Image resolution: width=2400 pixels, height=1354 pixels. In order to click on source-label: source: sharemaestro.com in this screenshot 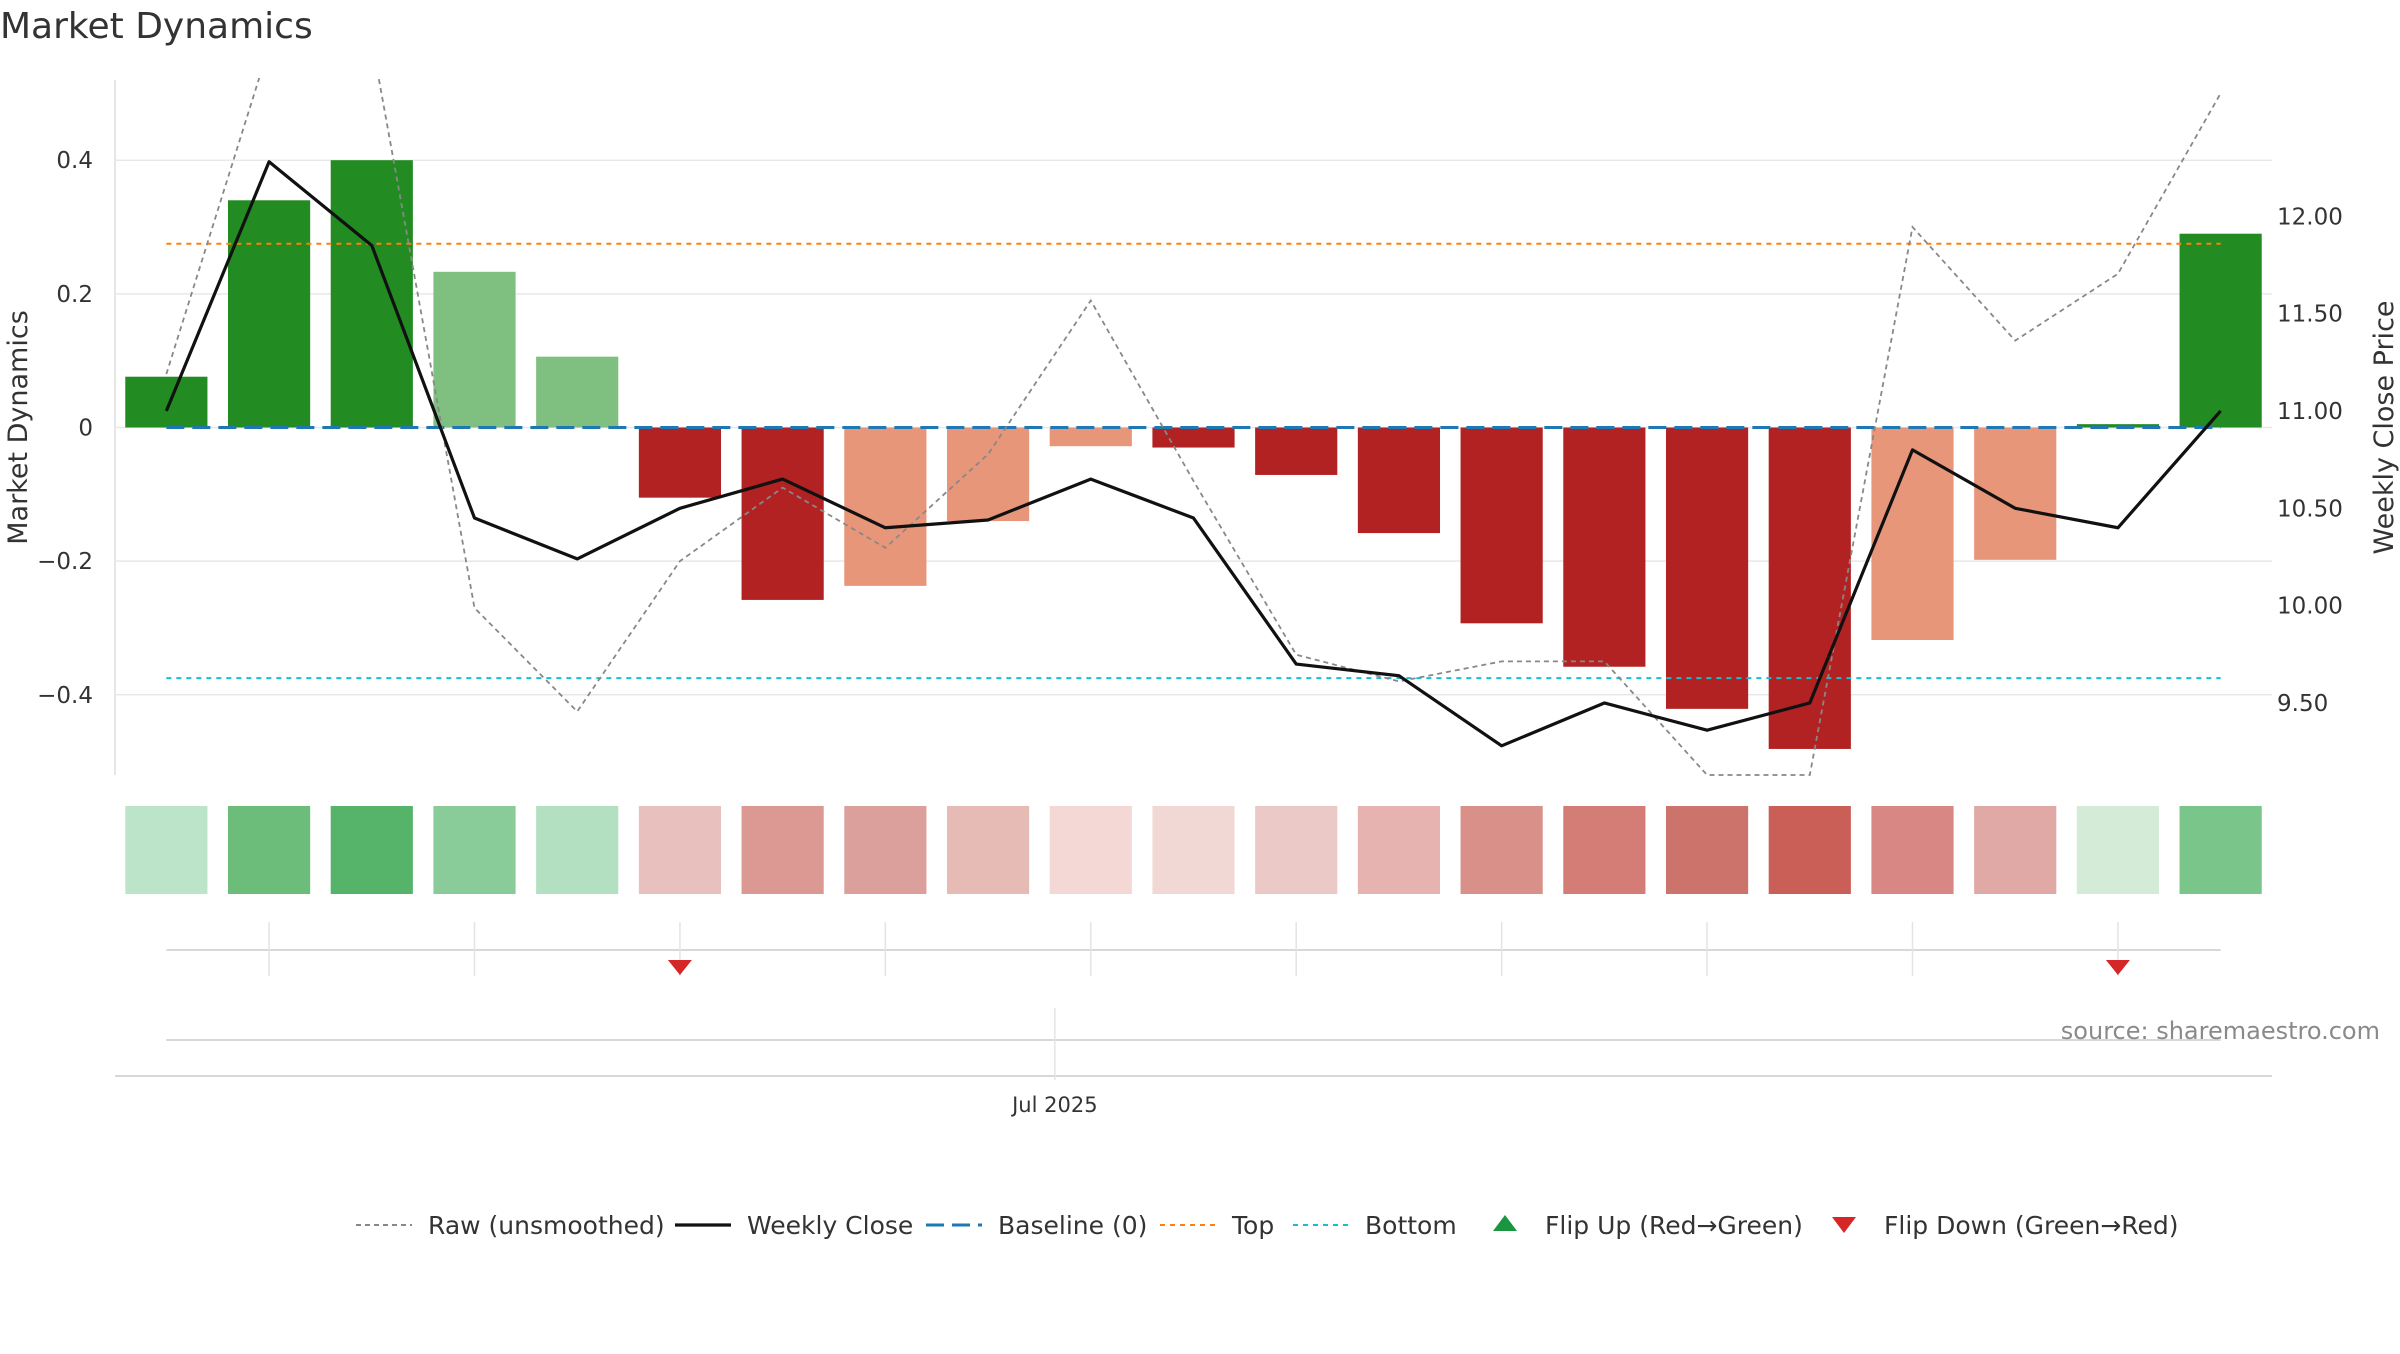, I will do `click(2220, 1031)`.